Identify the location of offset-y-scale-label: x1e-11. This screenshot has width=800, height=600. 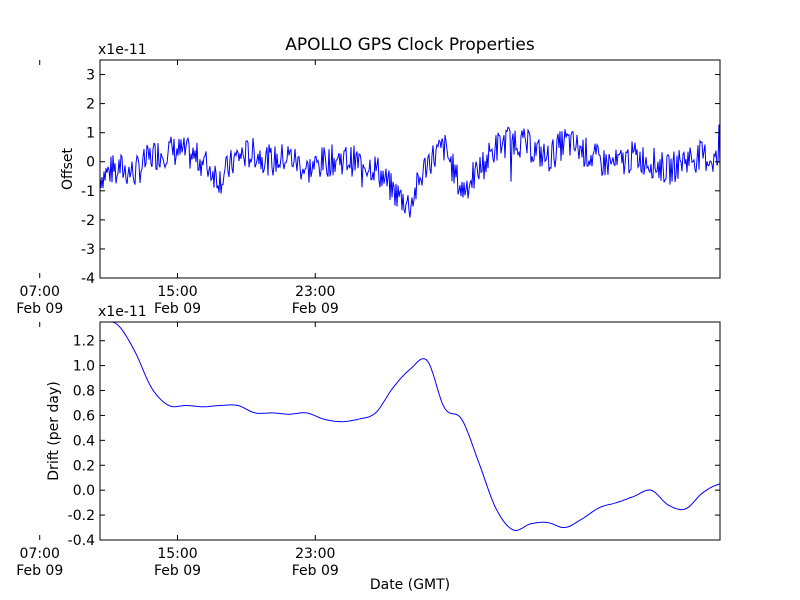
(122, 50).